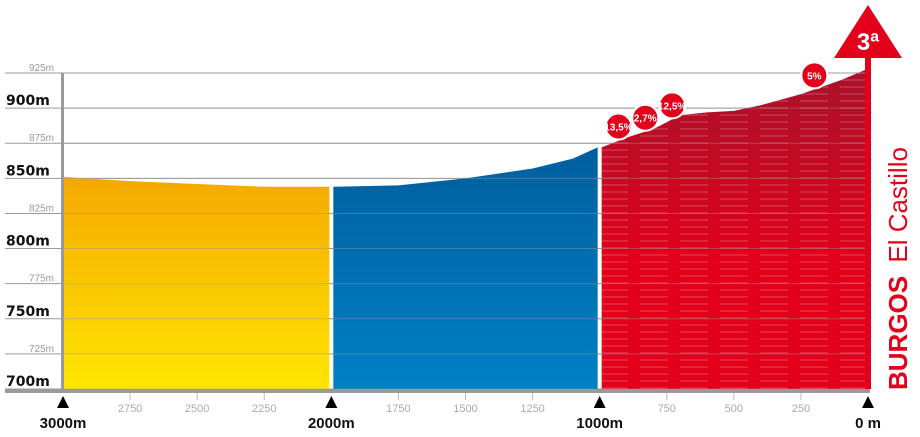 The image size is (920, 437). I want to click on gradient-label: 12,5%, so click(672, 106).